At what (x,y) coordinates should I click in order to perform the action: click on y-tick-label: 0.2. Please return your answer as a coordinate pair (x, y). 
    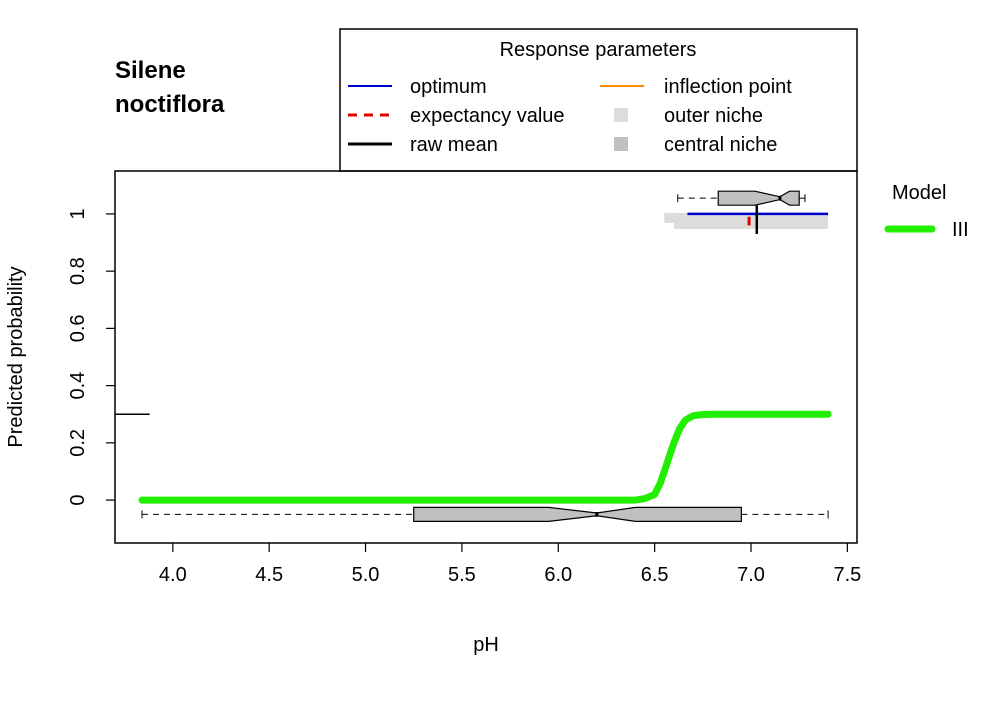
    Looking at the image, I should click on (78, 443).